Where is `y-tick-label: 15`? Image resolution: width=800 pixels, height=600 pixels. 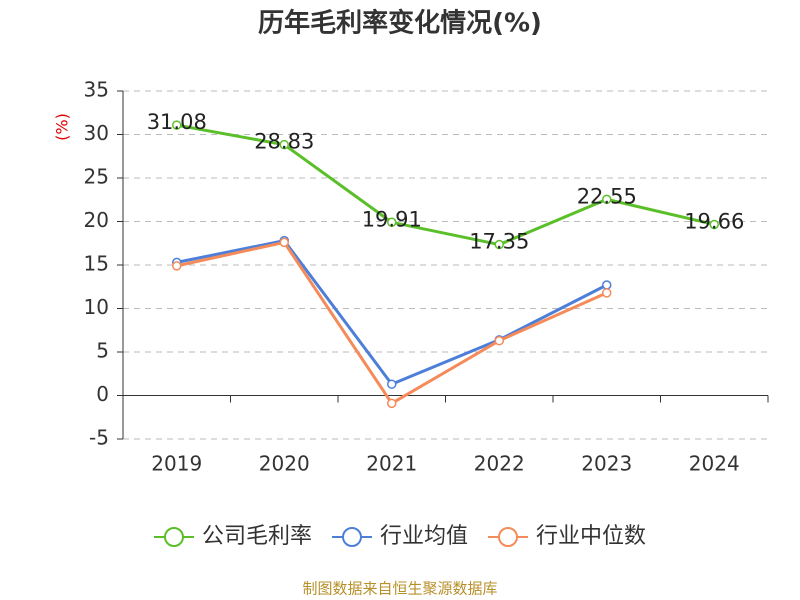
y-tick-label: 15 is located at coordinates (96, 264).